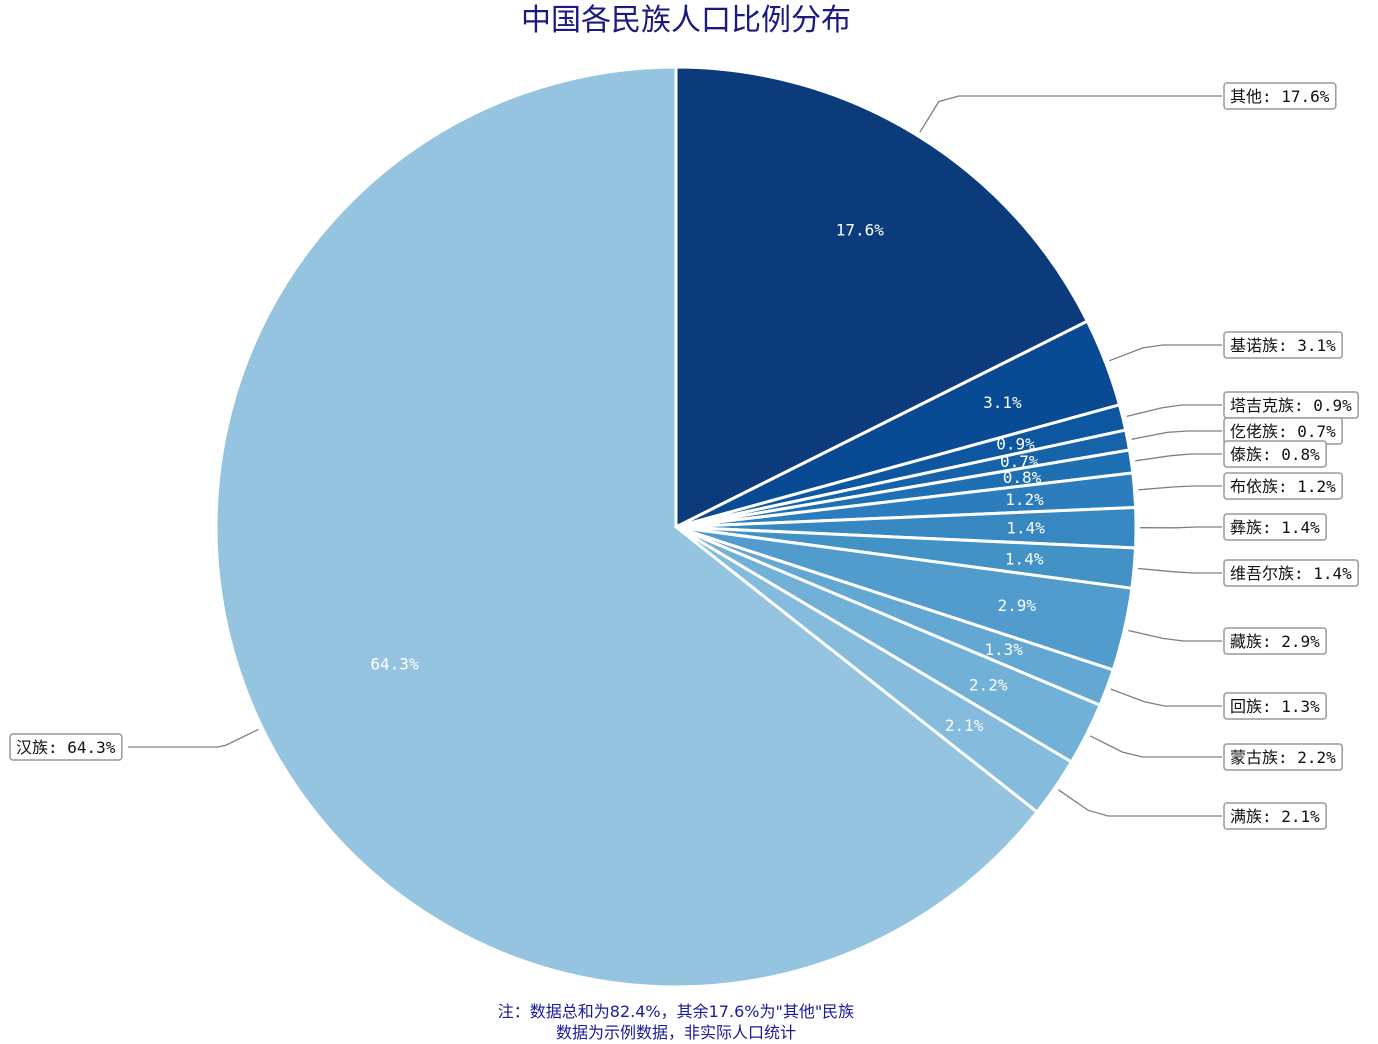 This screenshot has width=1378, height=1044. I want to click on slice-13-category-label: 汉族: 64.3%, so click(66, 747).